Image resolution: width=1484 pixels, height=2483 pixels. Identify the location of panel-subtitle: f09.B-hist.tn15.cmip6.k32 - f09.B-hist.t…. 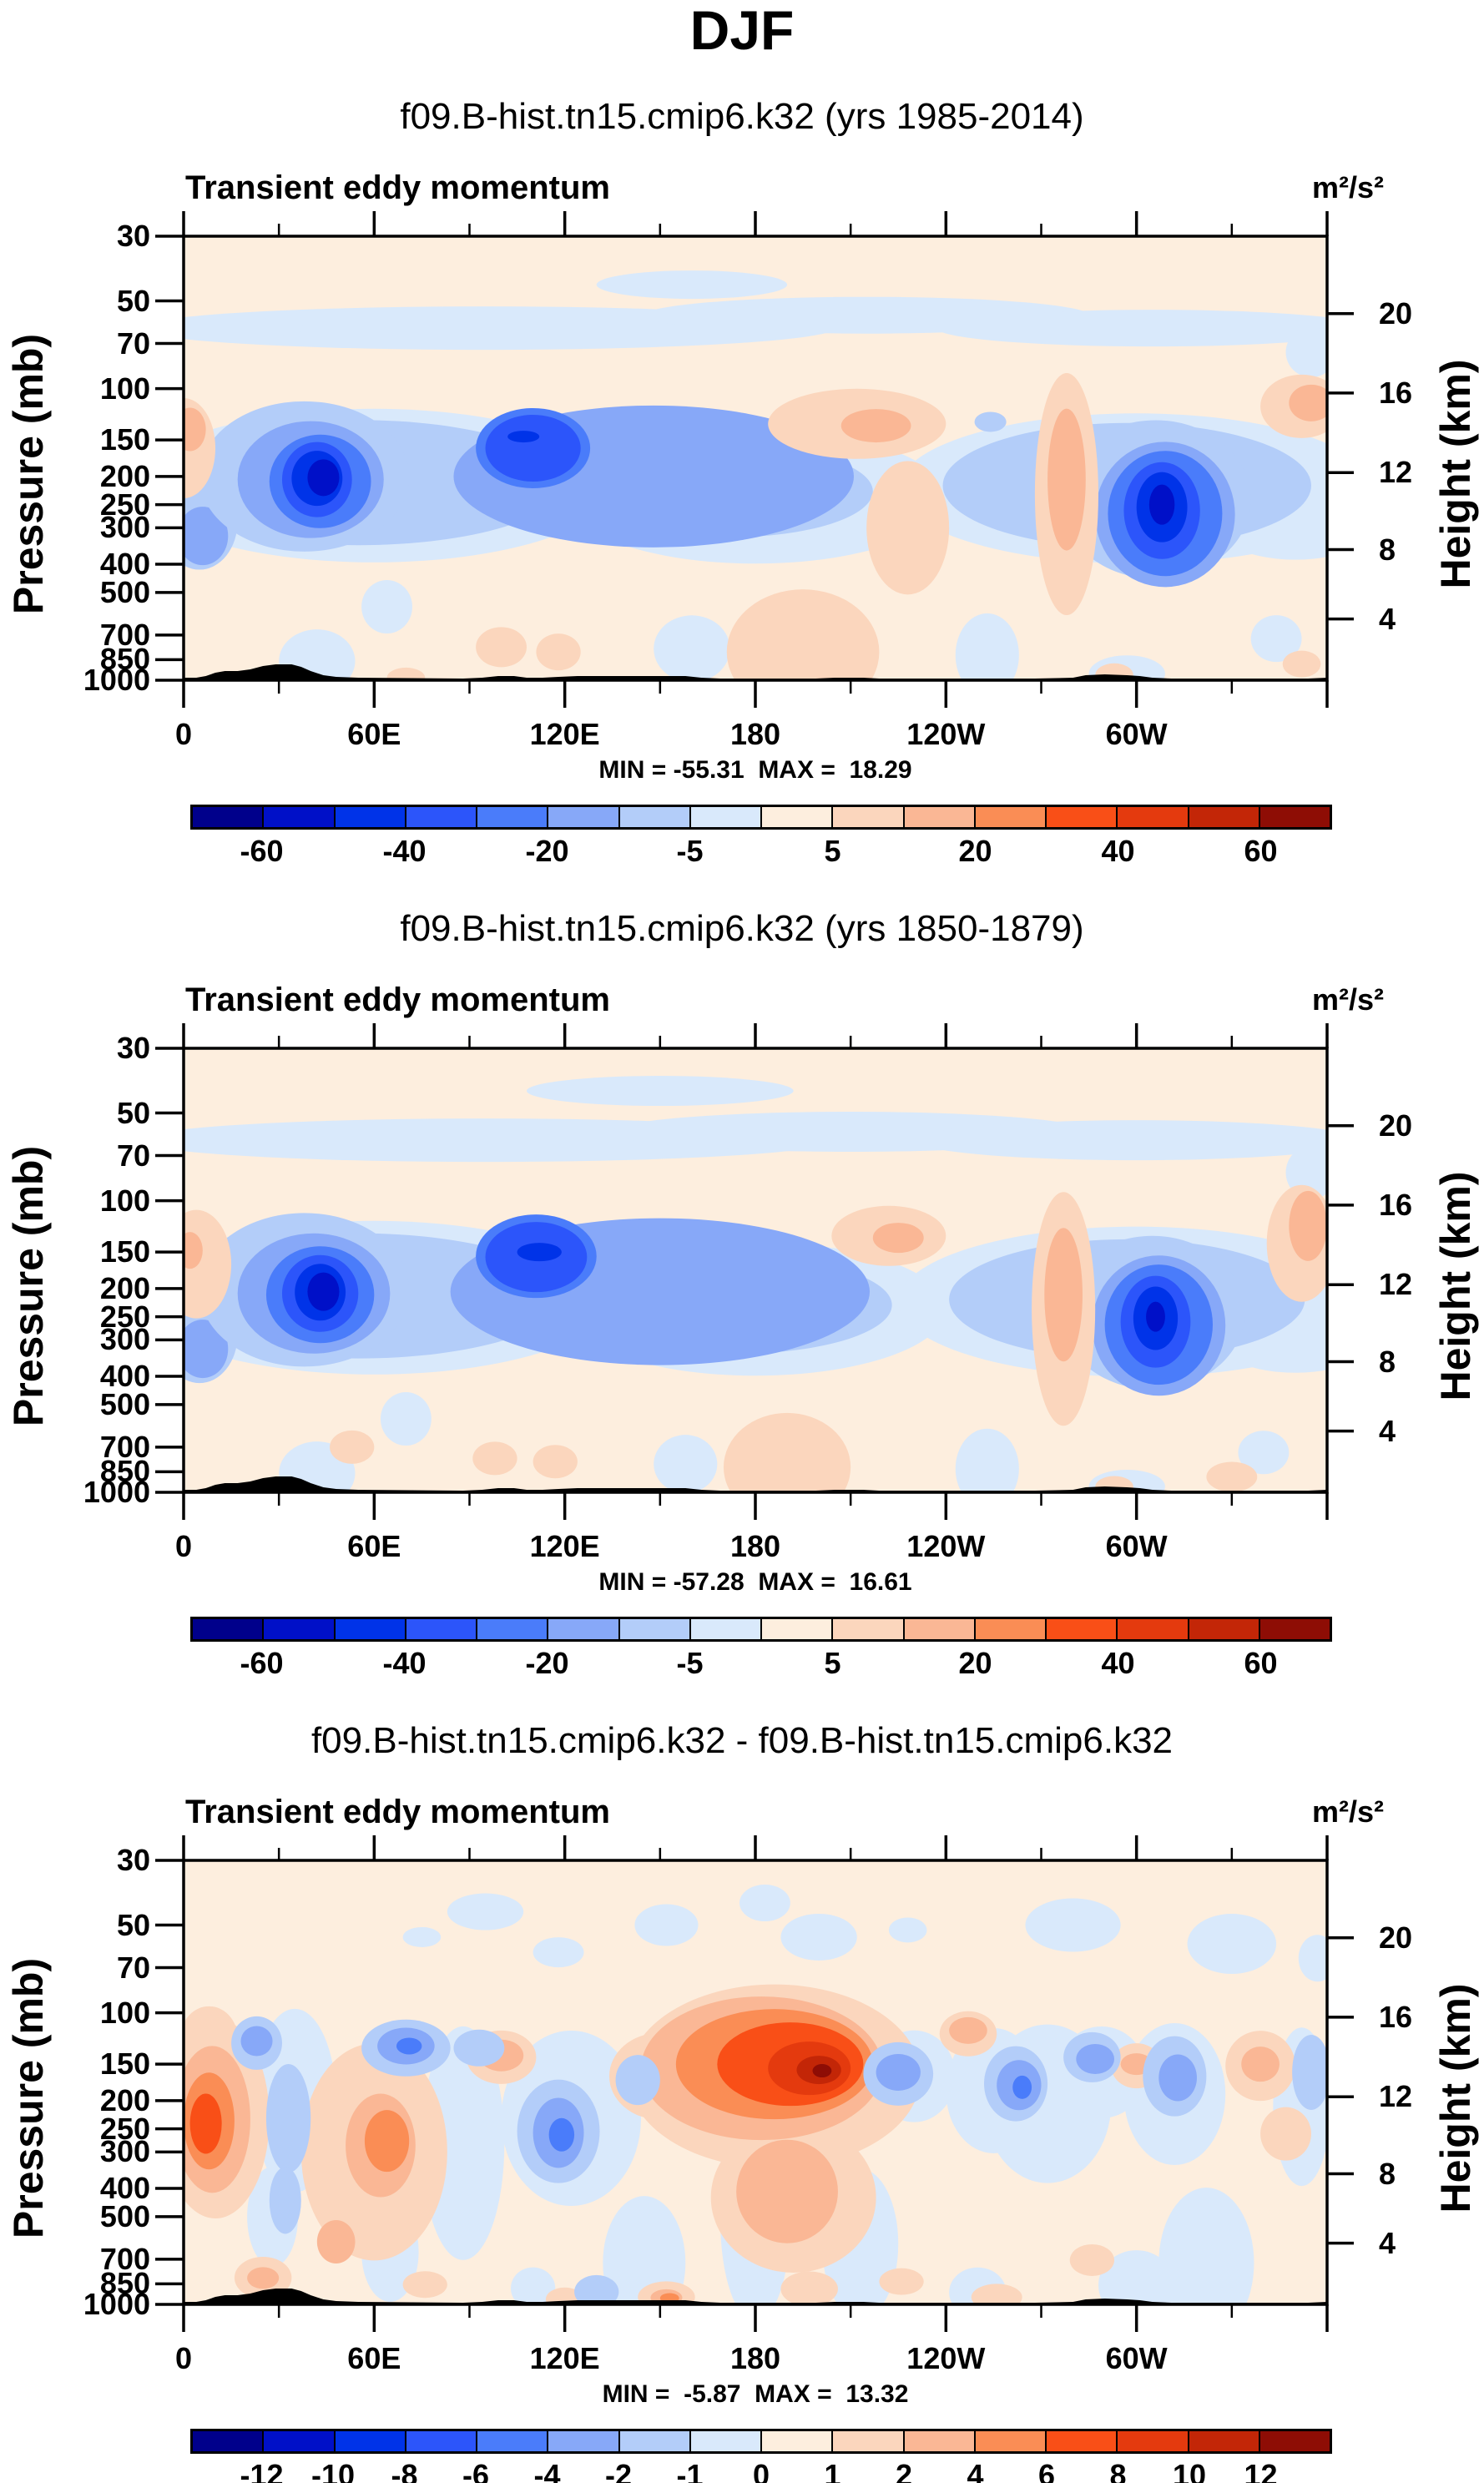
(742, 1741).